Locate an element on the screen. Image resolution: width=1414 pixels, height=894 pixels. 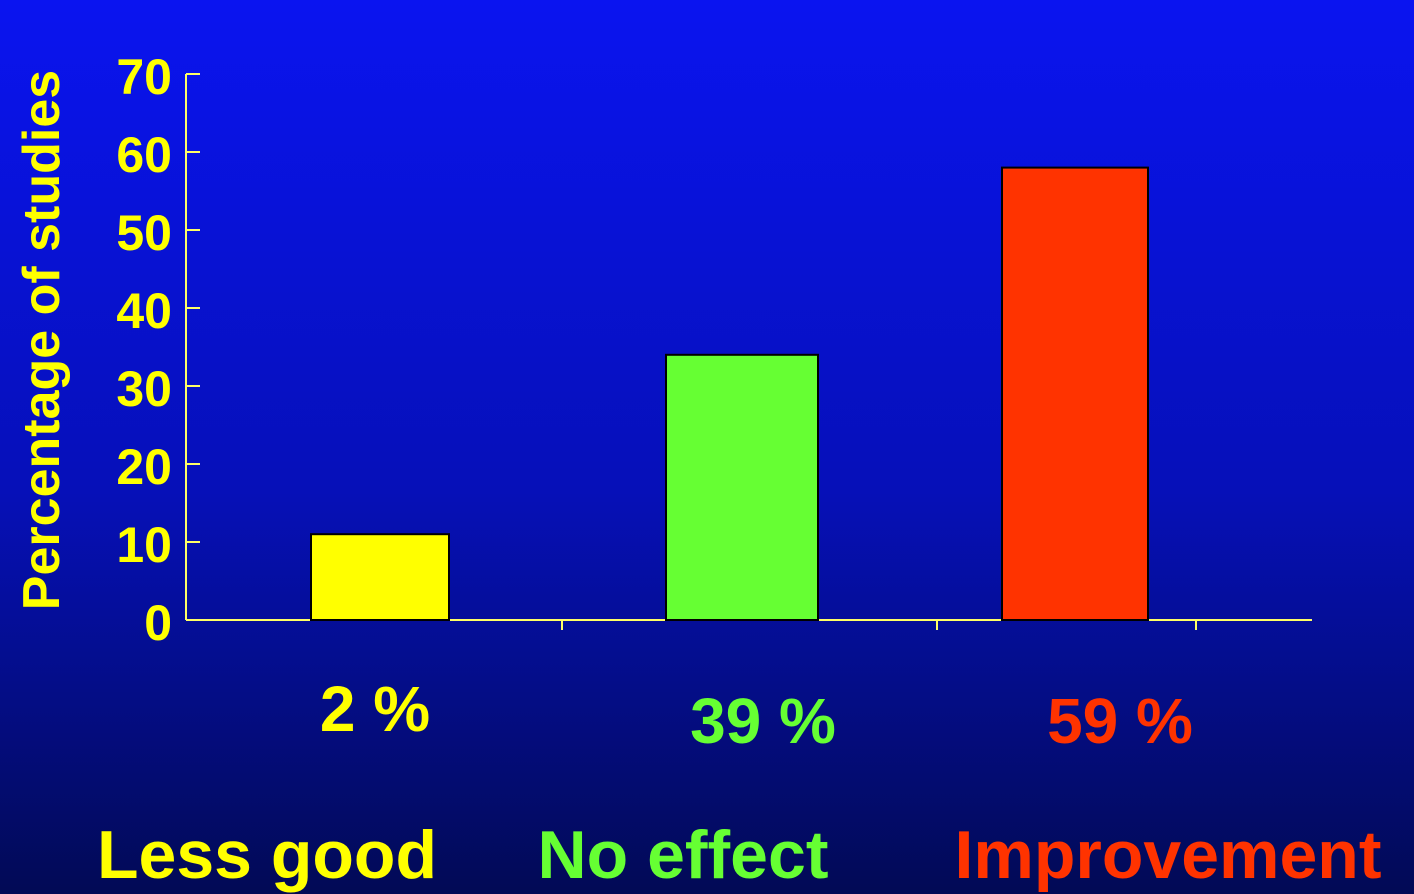
y-tick-label: 0 is located at coordinates (158, 623).